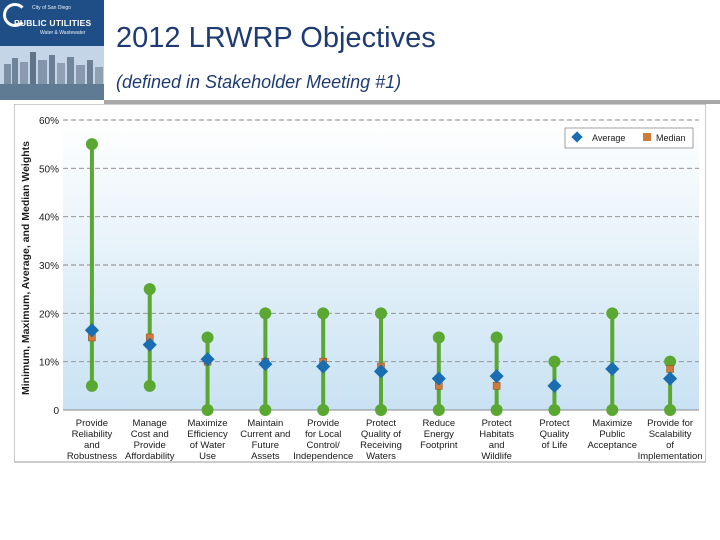 The width and height of the screenshot is (720, 540). Describe the element at coordinates (49, 363) in the screenshot. I see `y-tick-label: 10%` at that location.